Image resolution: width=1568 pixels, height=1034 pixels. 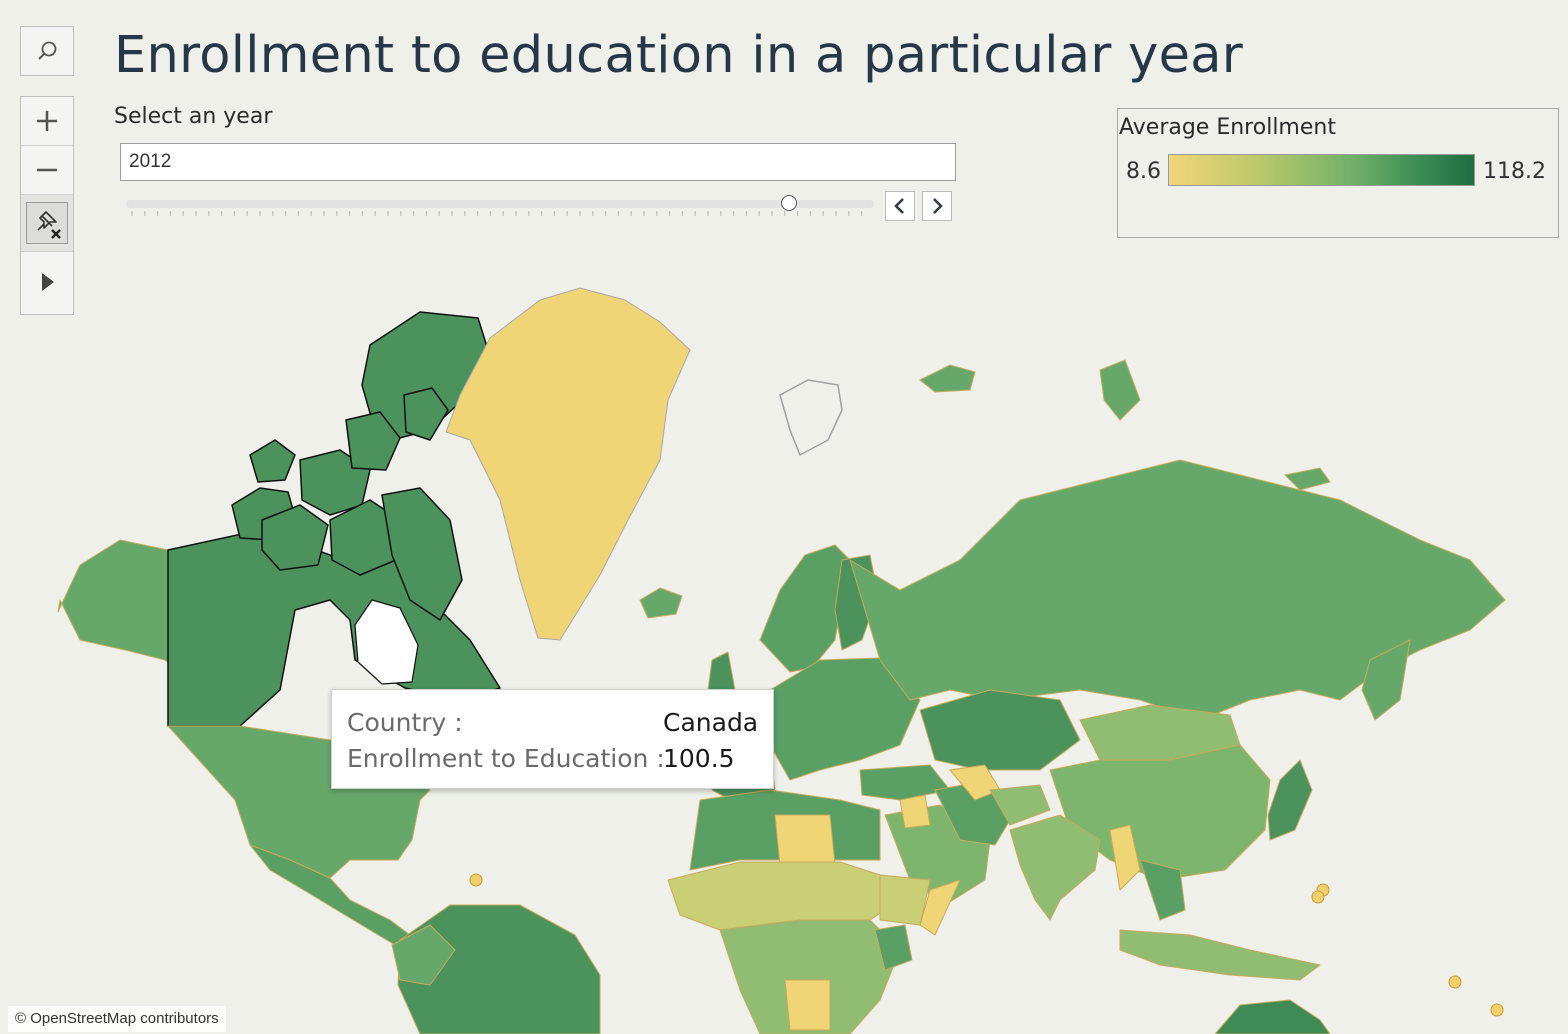 I want to click on pin-clear-icon, so click(x=49, y=225).